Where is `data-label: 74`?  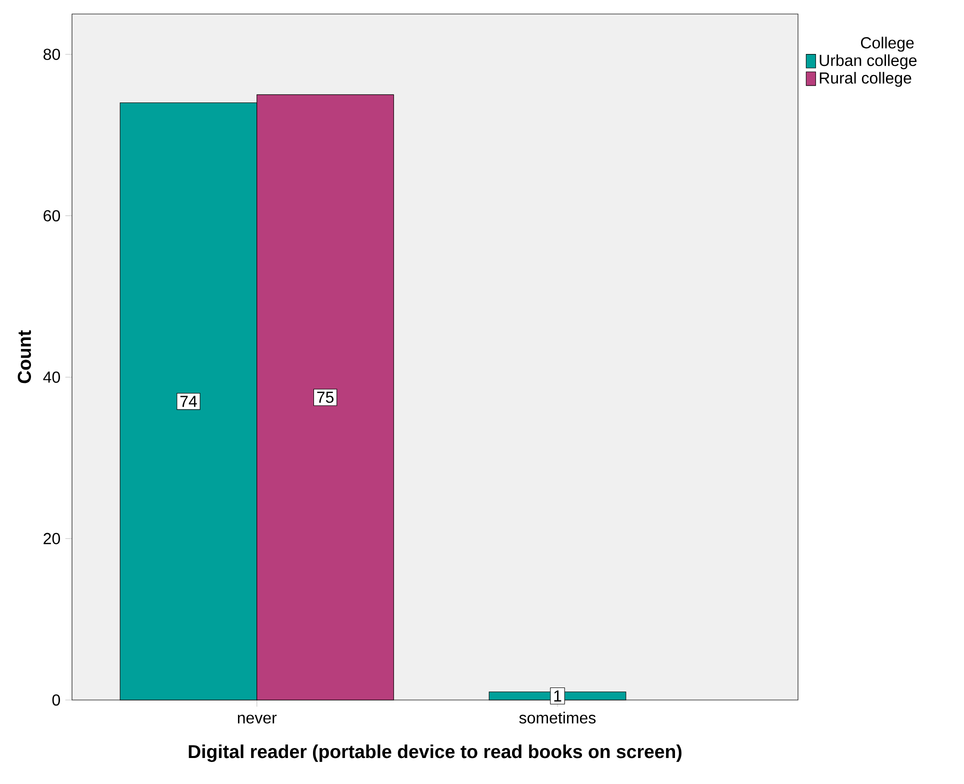 data-label: 74 is located at coordinates (188, 401).